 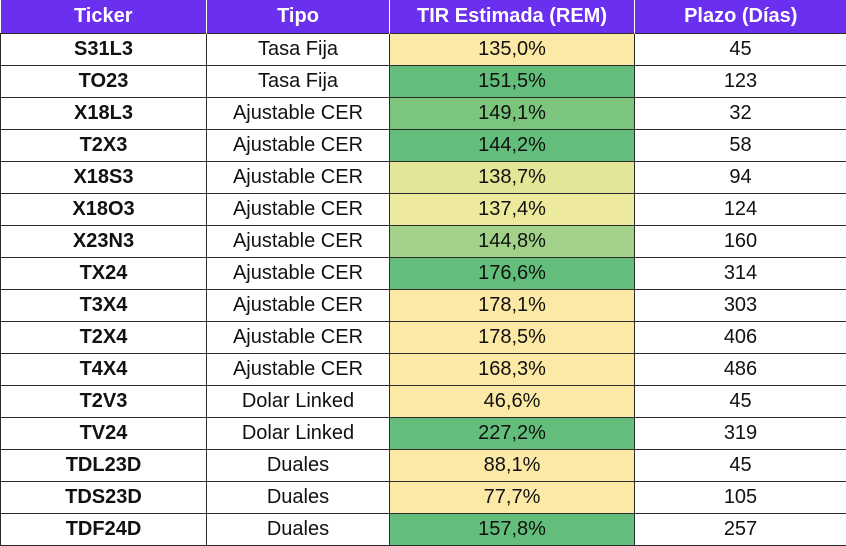 What do you see at coordinates (103, 145) in the screenshot?
I see `ticker-cell: T2X3` at bounding box center [103, 145].